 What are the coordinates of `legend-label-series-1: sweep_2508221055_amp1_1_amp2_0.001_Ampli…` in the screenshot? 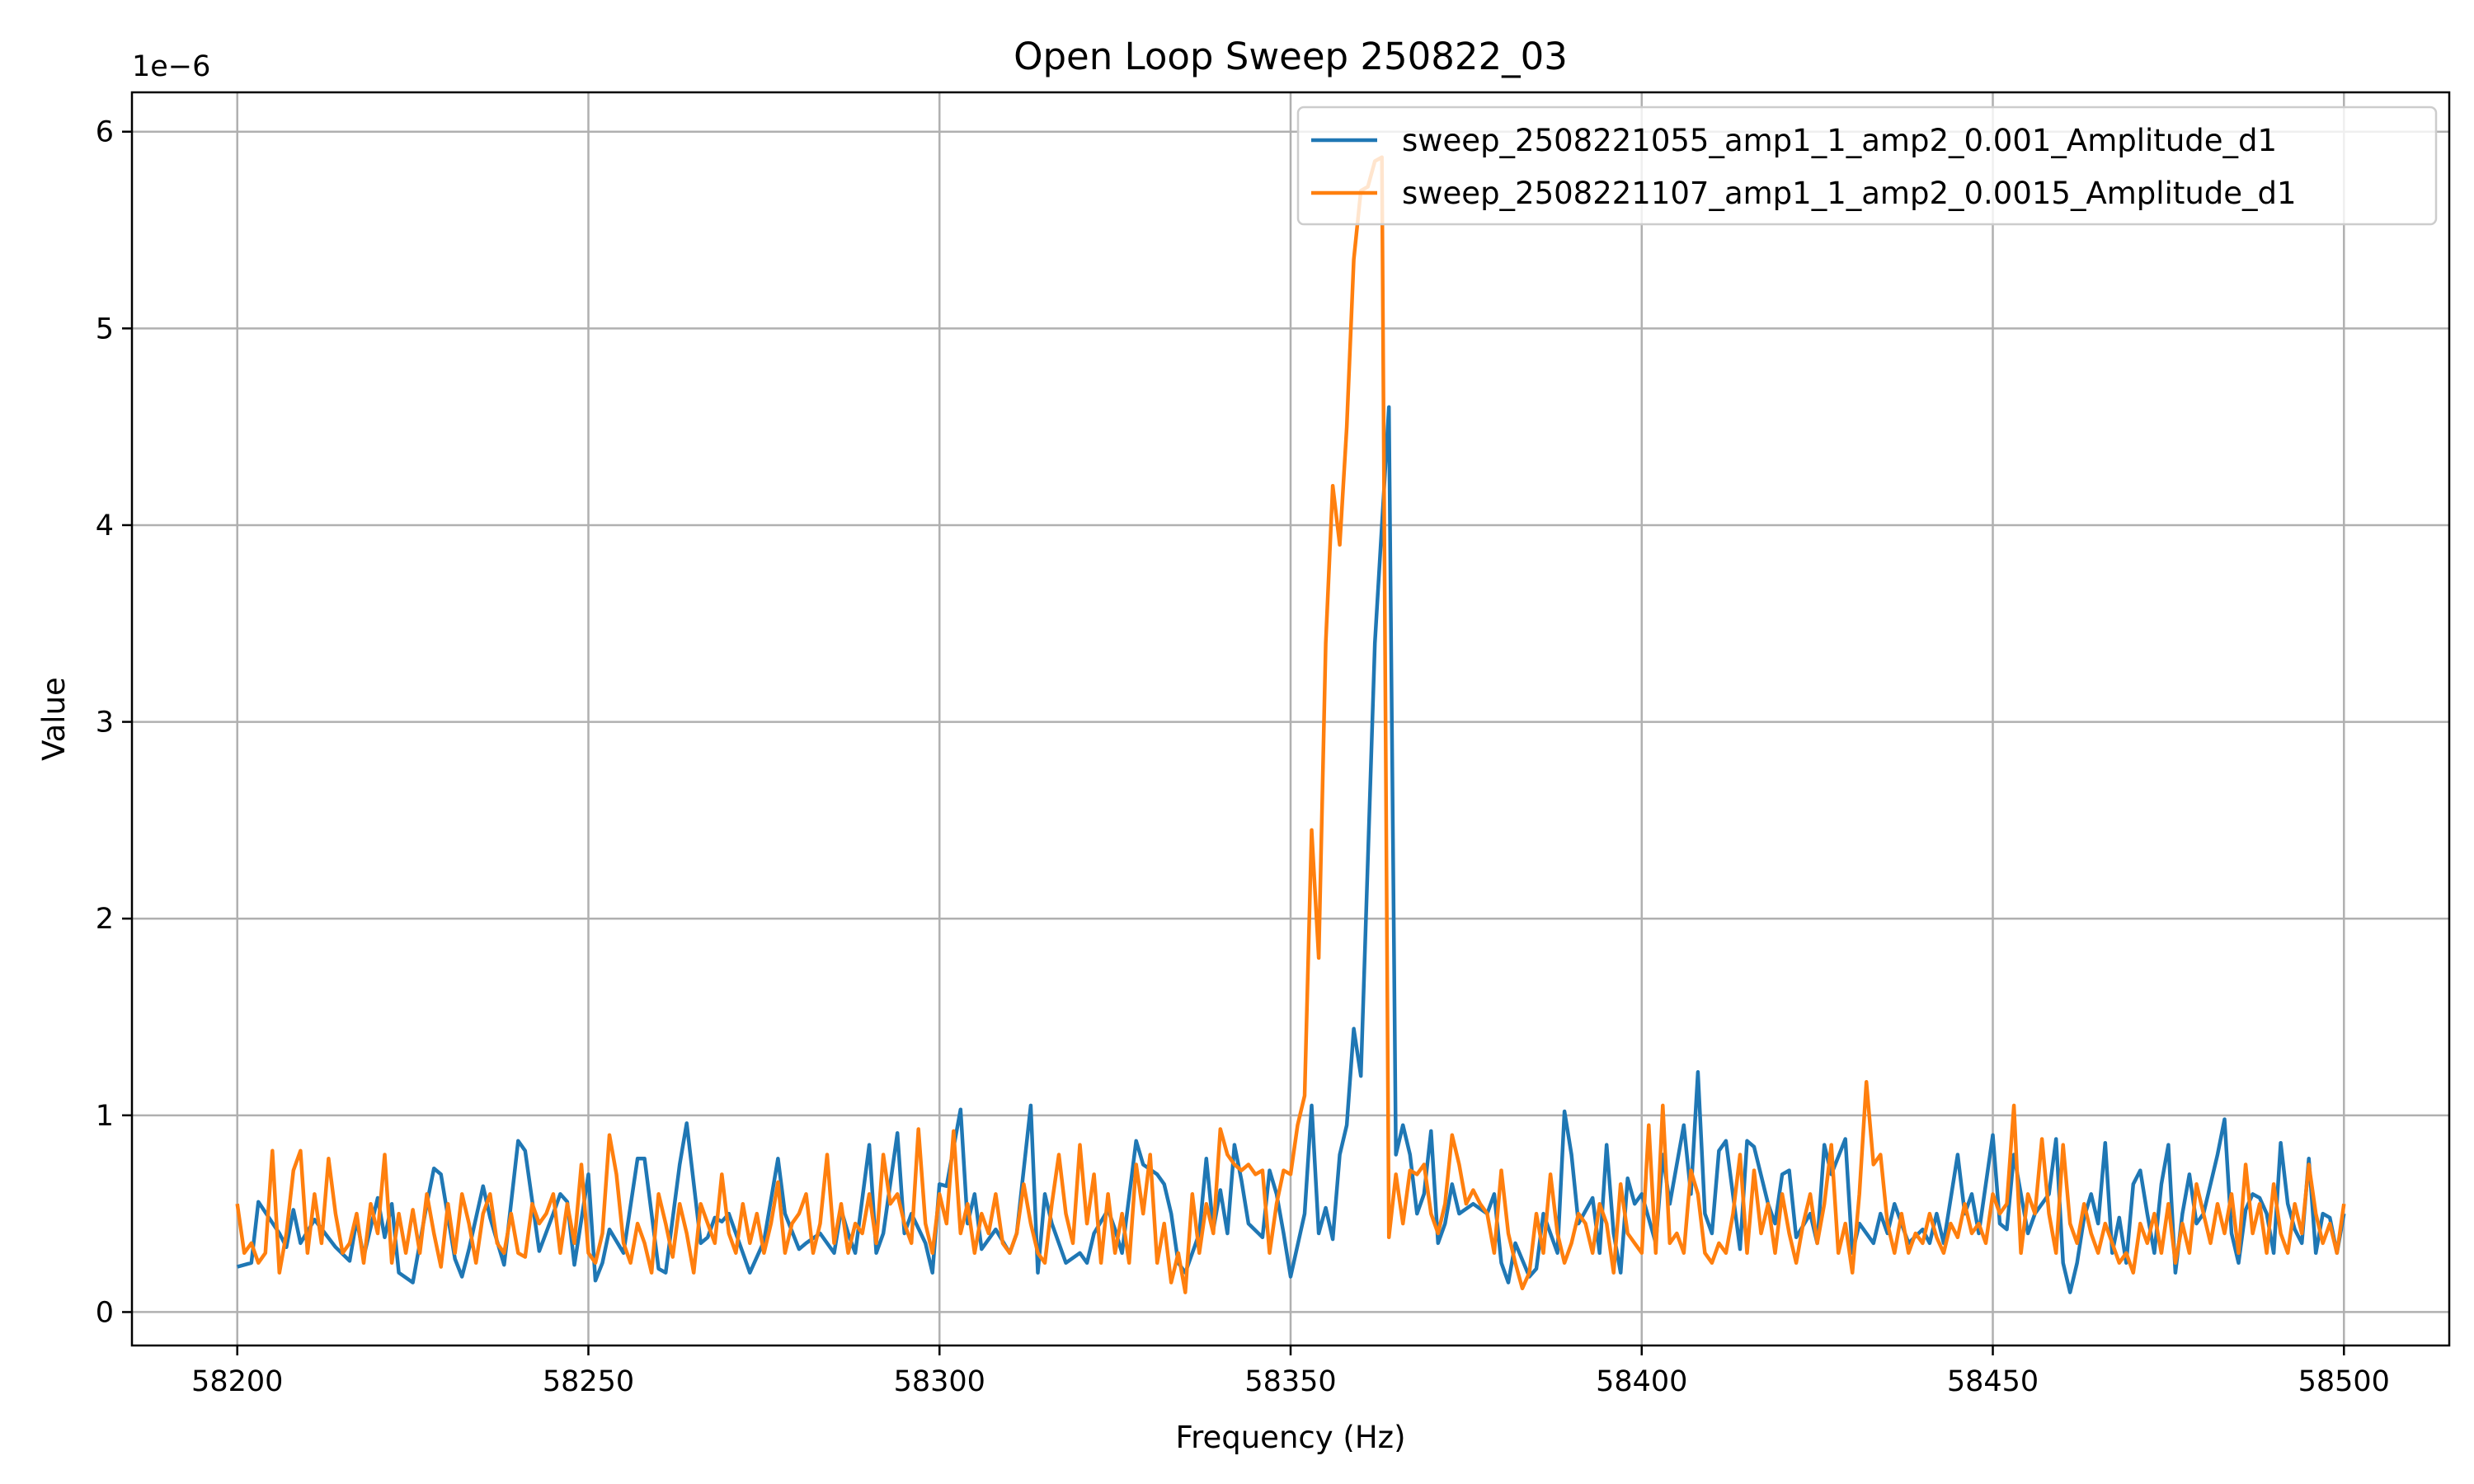 It's located at (1839, 140).